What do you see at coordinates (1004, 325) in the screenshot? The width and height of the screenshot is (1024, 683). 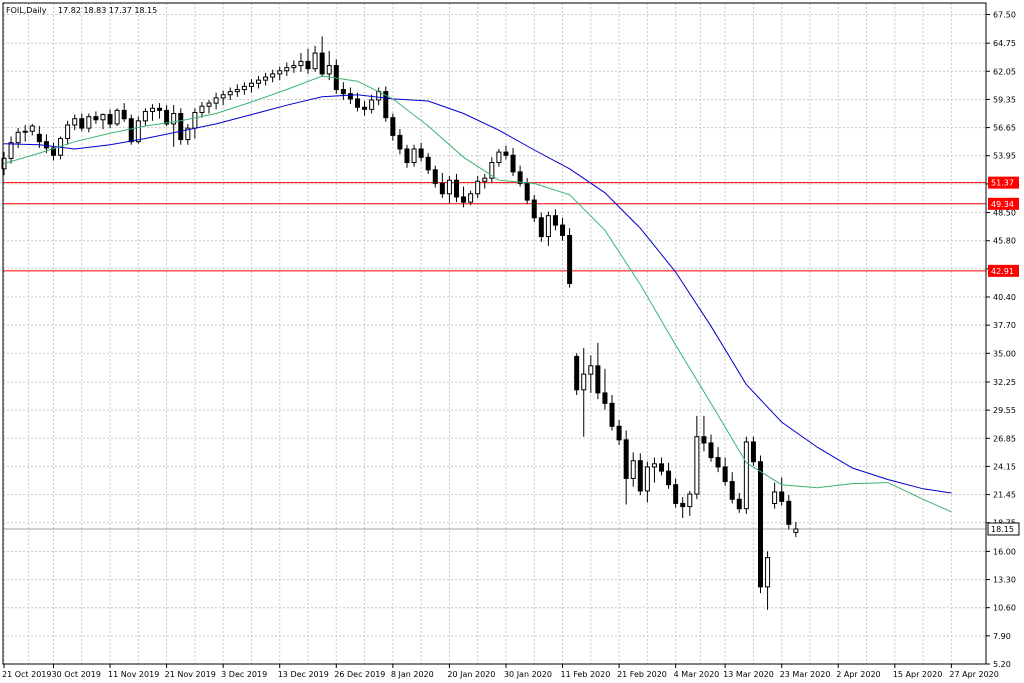 I see `y-tick-label: 37.70` at bounding box center [1004, 325].